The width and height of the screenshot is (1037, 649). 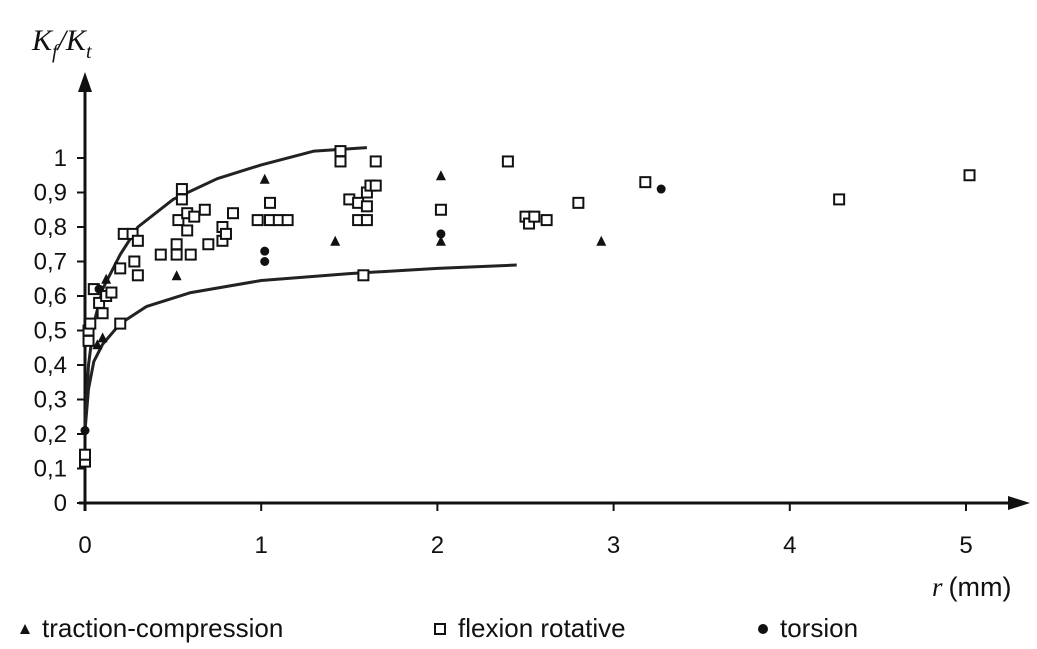 What do you see at coordinates (261, 545) in the screenshot?
I see `x-tick-label: 1` at bounding box center [261, 545].